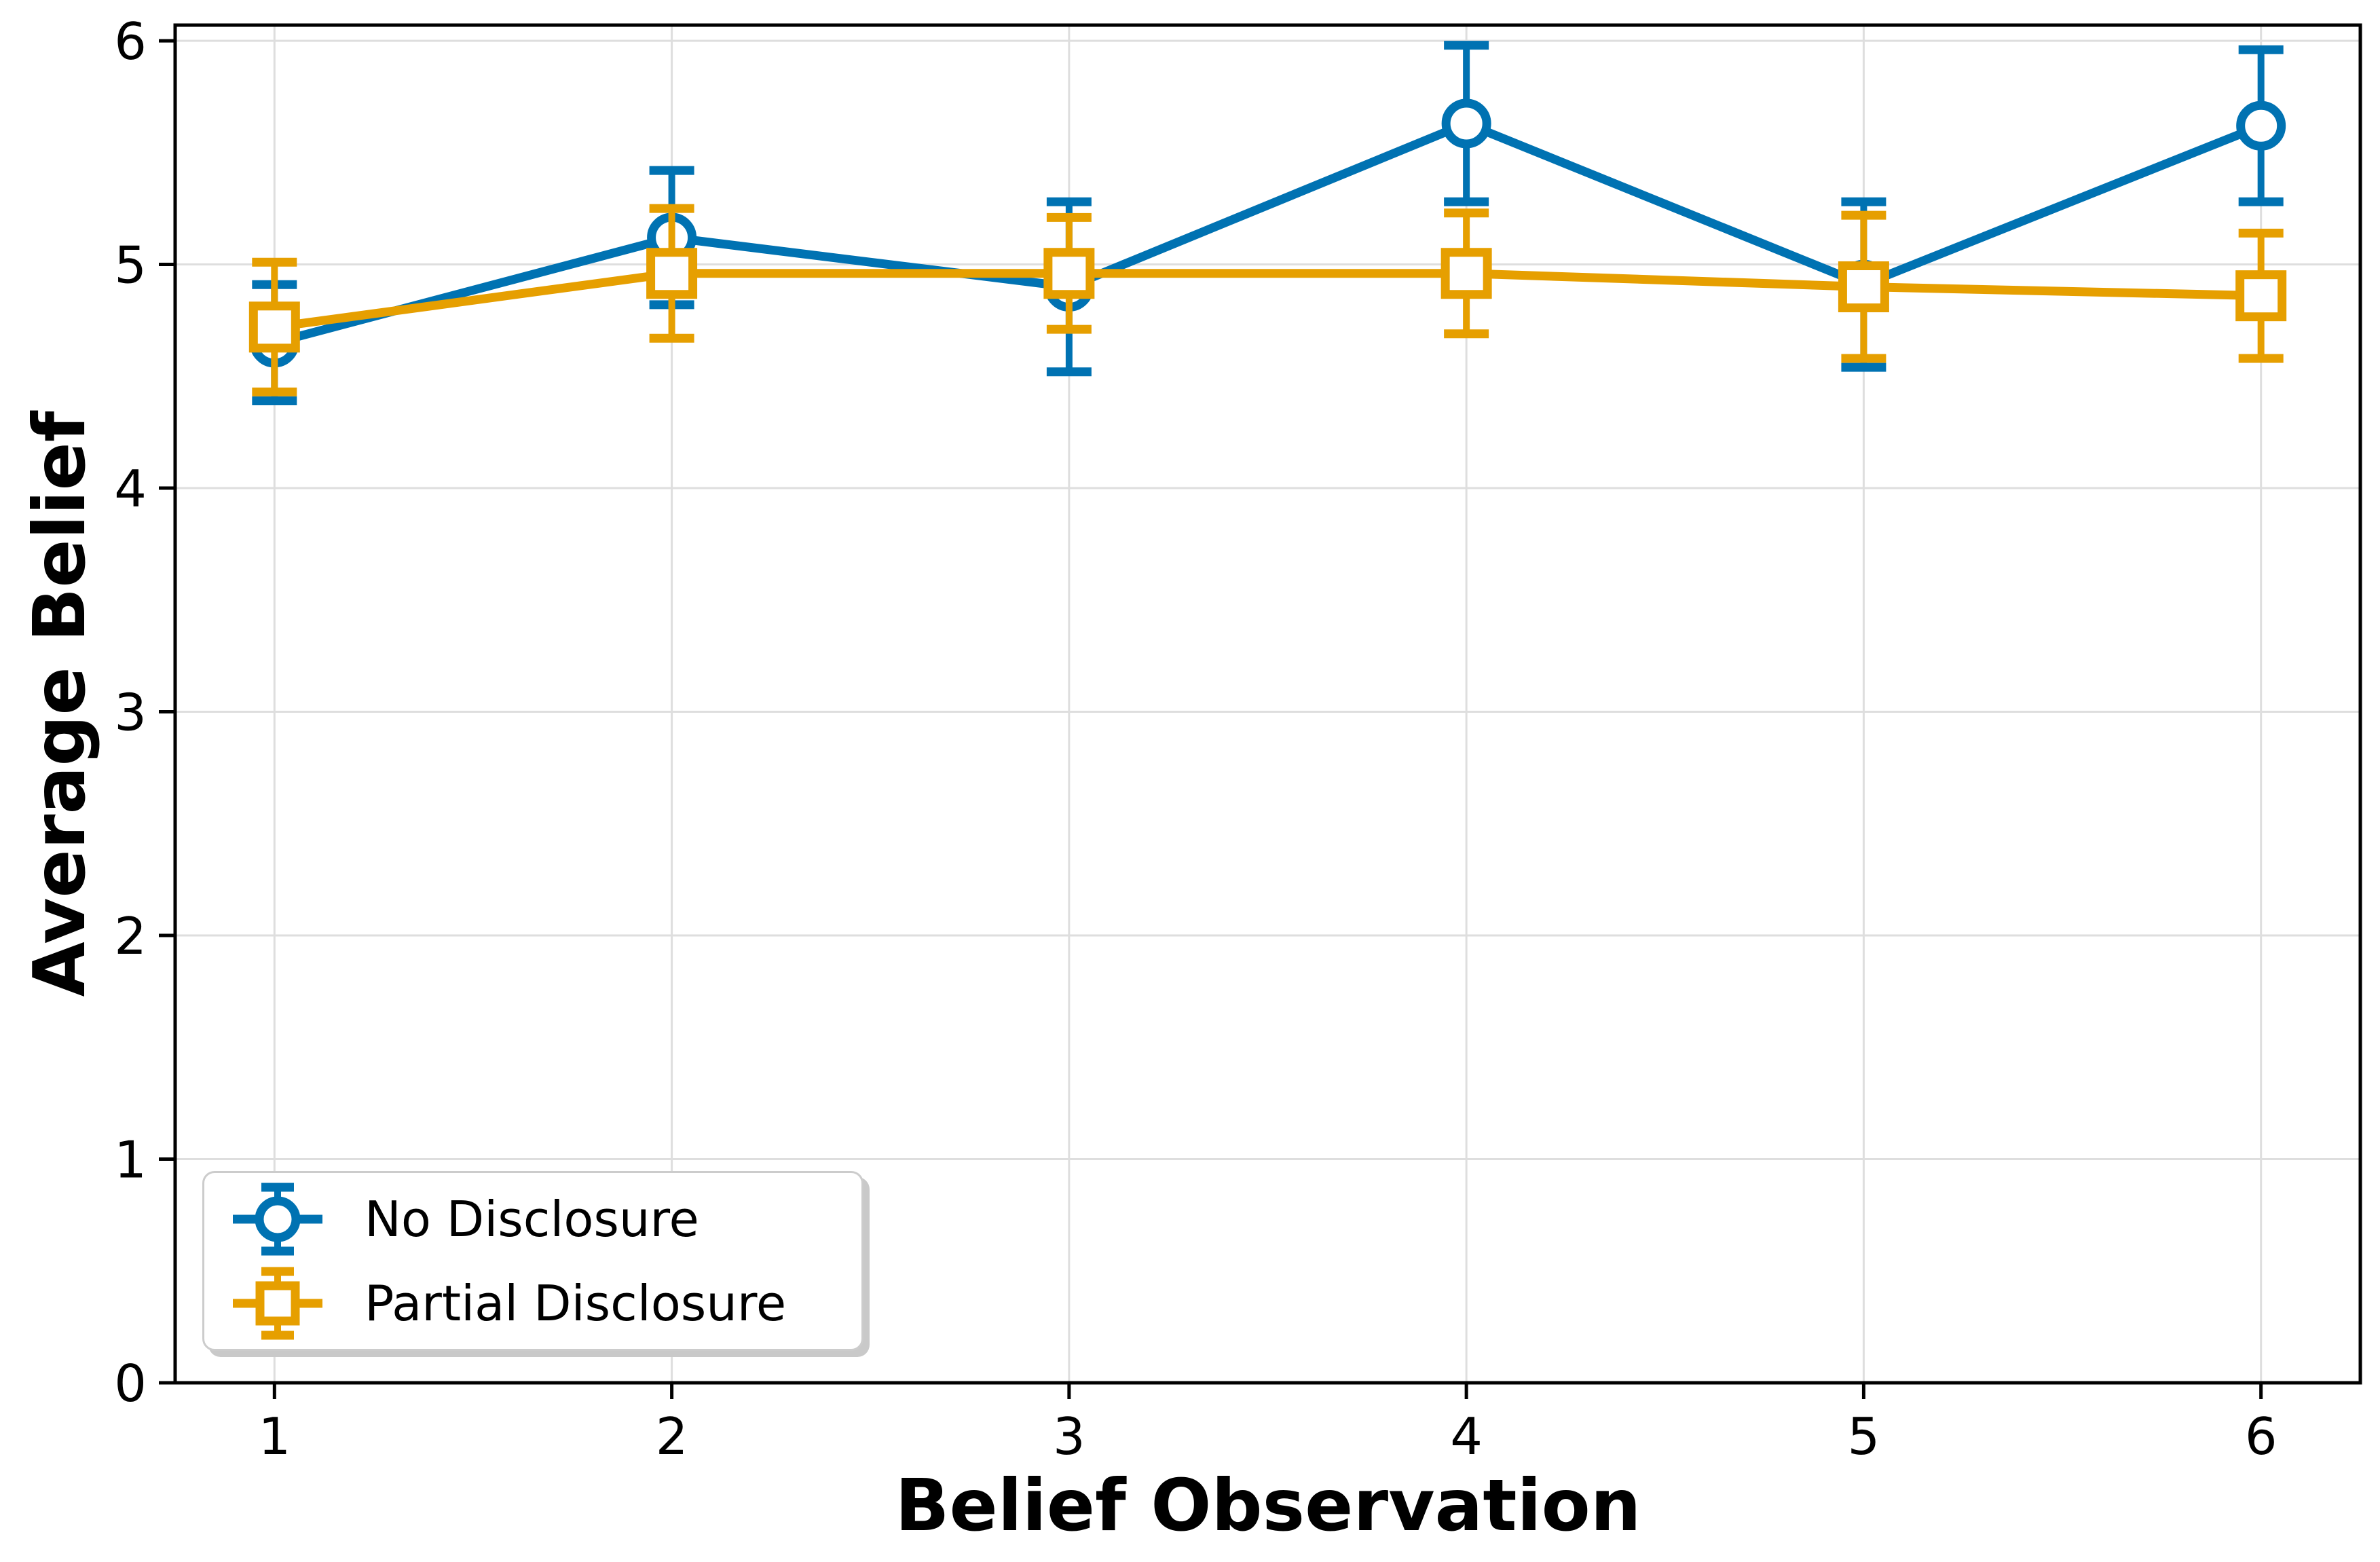 The height and width of the screenshot is (1562, 2380). Describe the element at coordinates (130, 1383) in the screenshot. I see `y-tick-label: 0` at that location.